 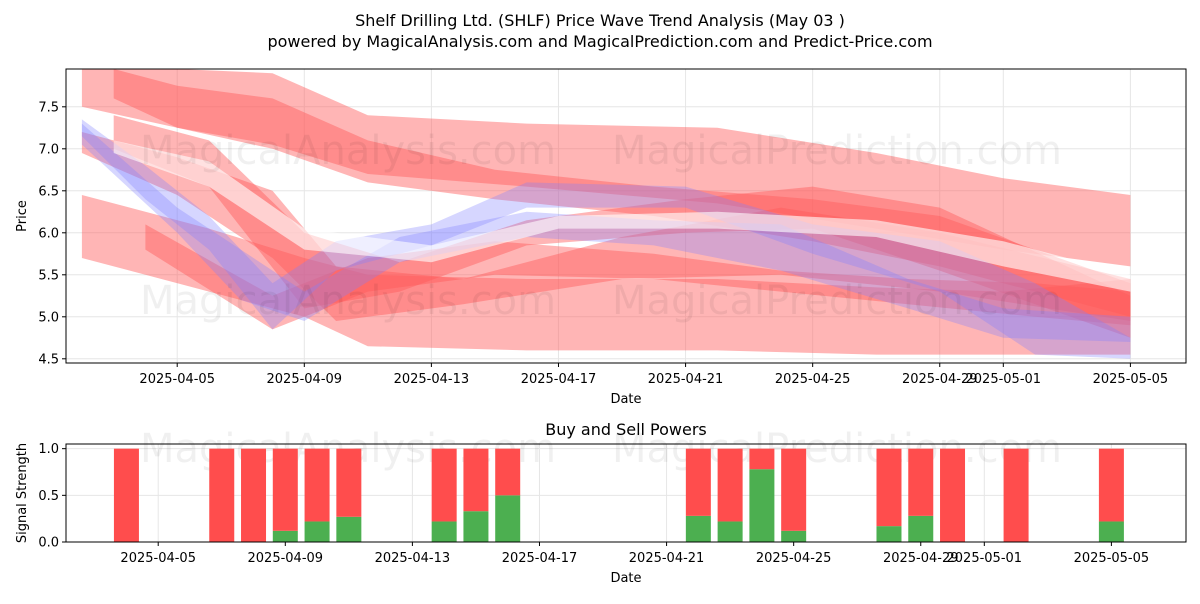 What do you see at coordinates (667, 558) in the screenshot?
I see `bottom-x-tick-label: 2025-04-21` at bounding box center [667, 558].